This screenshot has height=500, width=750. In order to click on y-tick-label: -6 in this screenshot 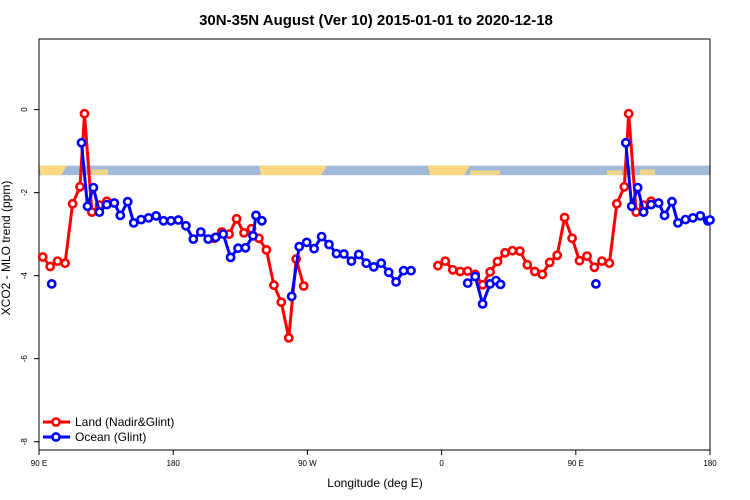, I will do `click(24, 359)`.